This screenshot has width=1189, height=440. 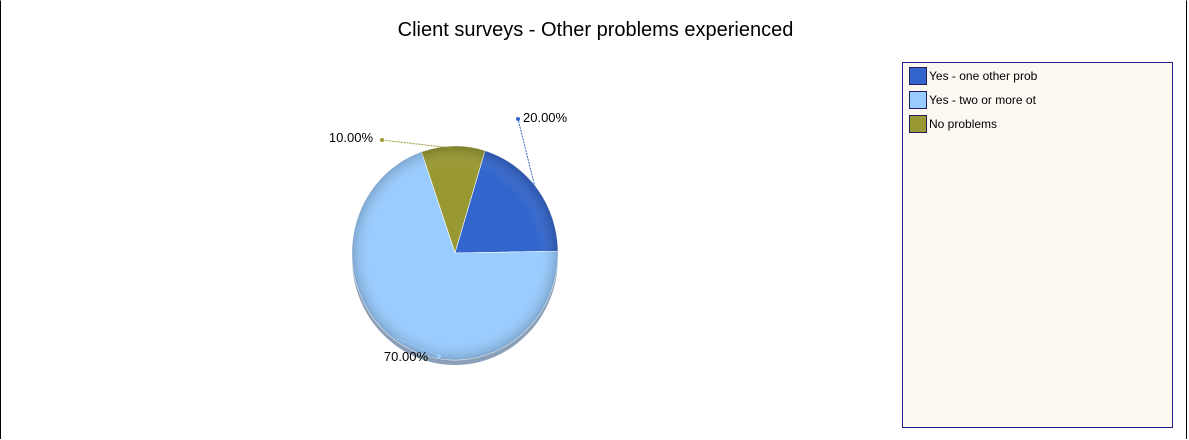 I want to click on legend-label: Yes - one other prob, so click(x=983, y=76).